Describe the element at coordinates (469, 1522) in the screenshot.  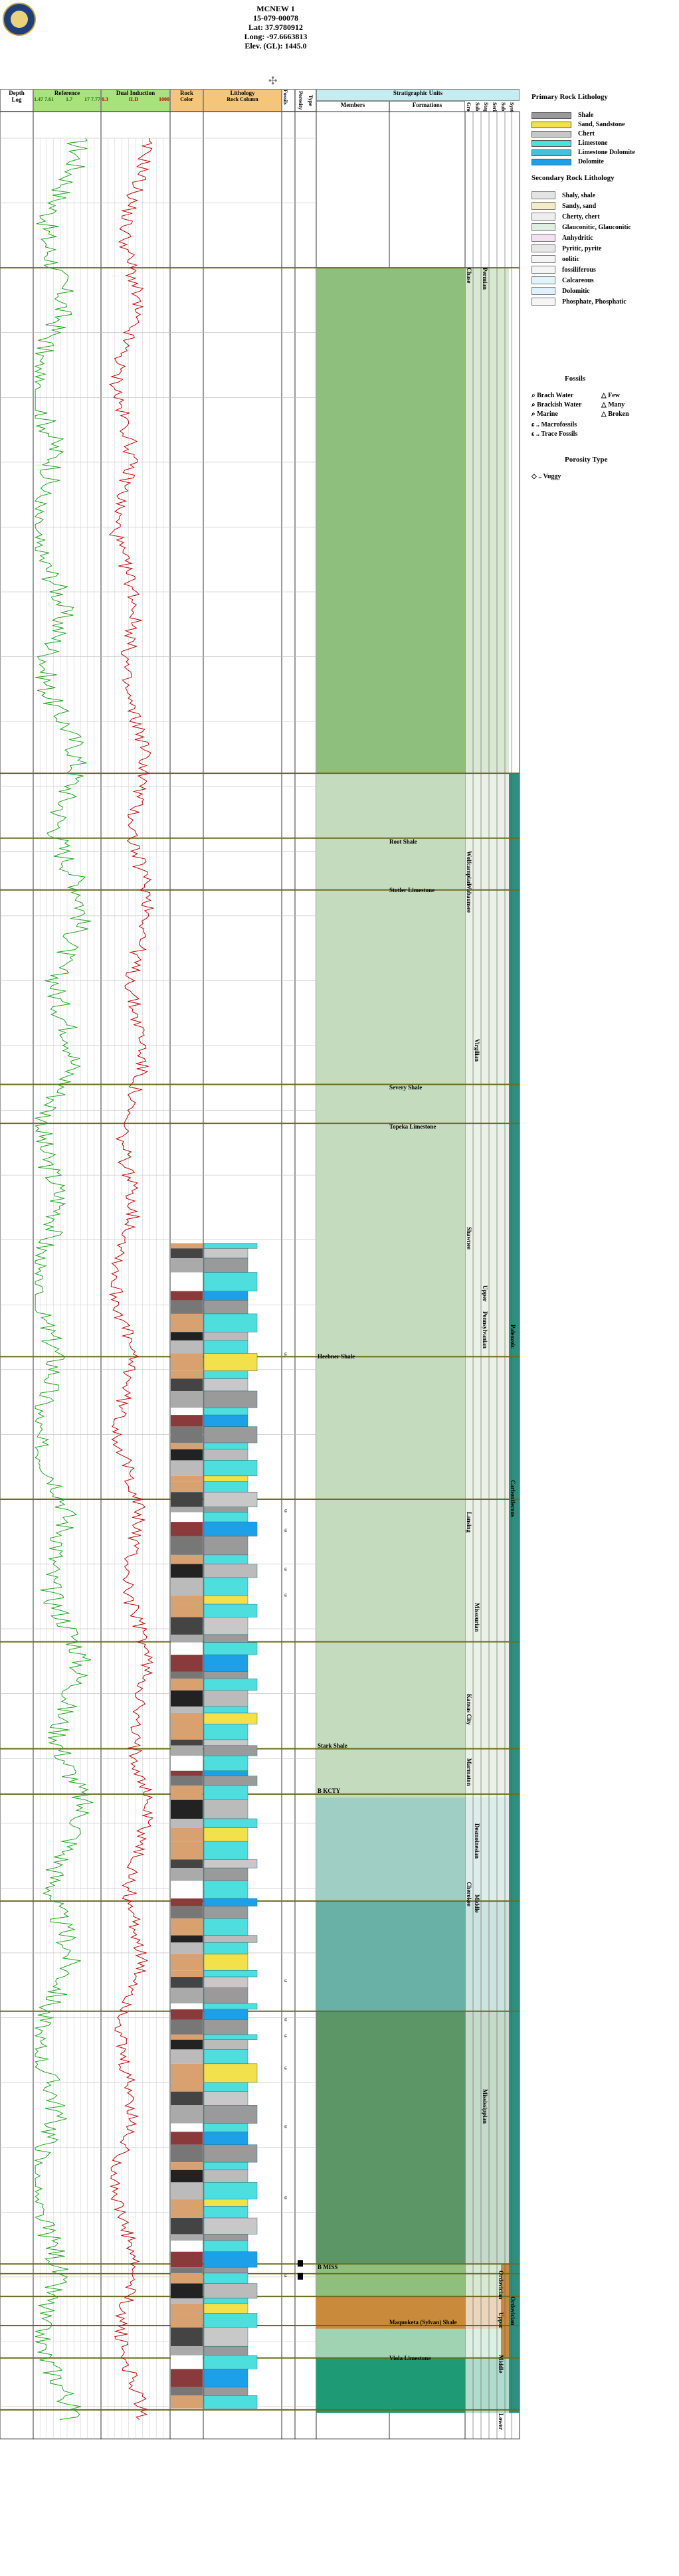
I see `strat-unit-label: Lansing` at that location.